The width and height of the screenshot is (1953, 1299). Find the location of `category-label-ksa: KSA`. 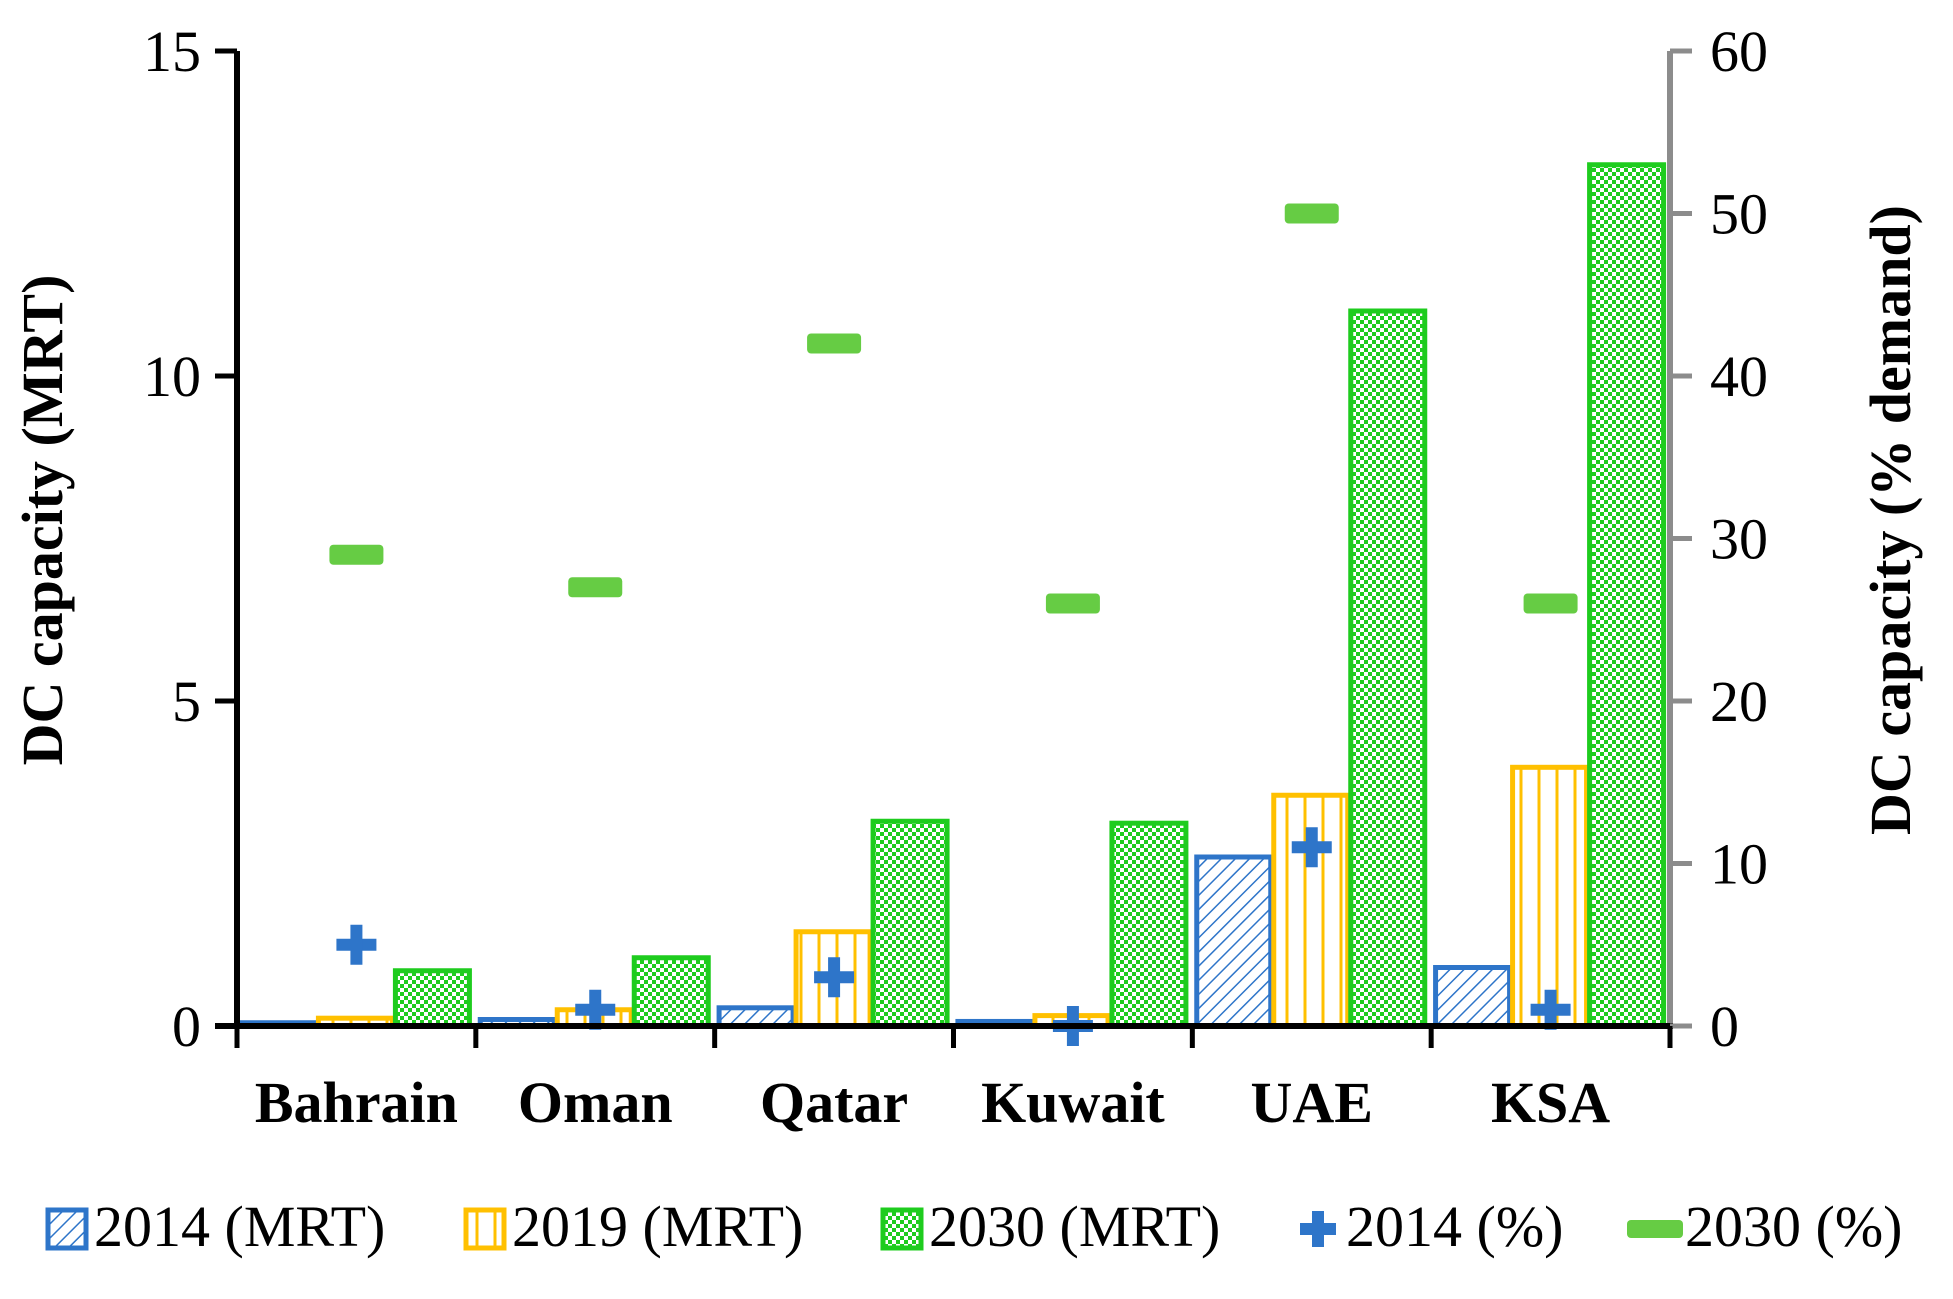

category-label-ksa: KSA is located at coordinates (1550, 1102).